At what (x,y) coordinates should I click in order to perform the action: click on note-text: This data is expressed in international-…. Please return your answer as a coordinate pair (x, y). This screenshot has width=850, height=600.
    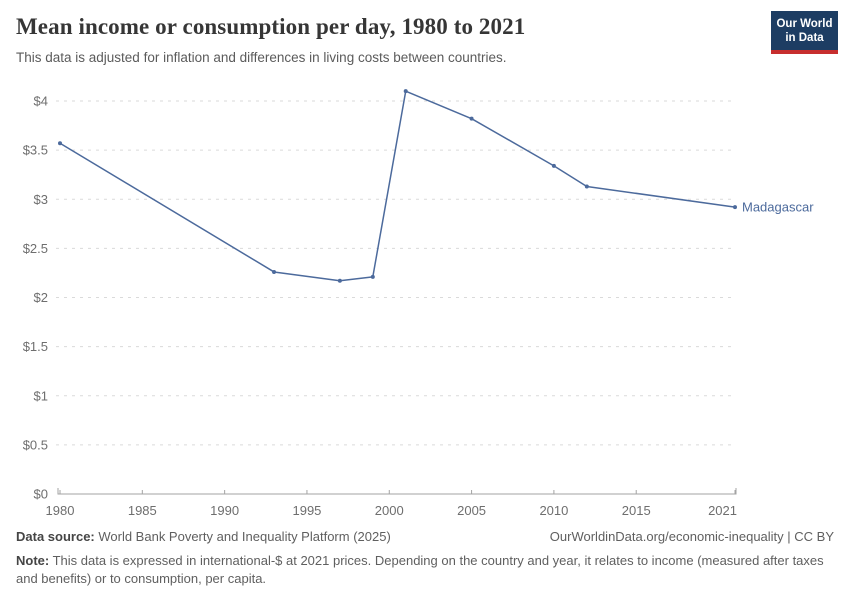
    Looking at the image, I should click on (420, 570).